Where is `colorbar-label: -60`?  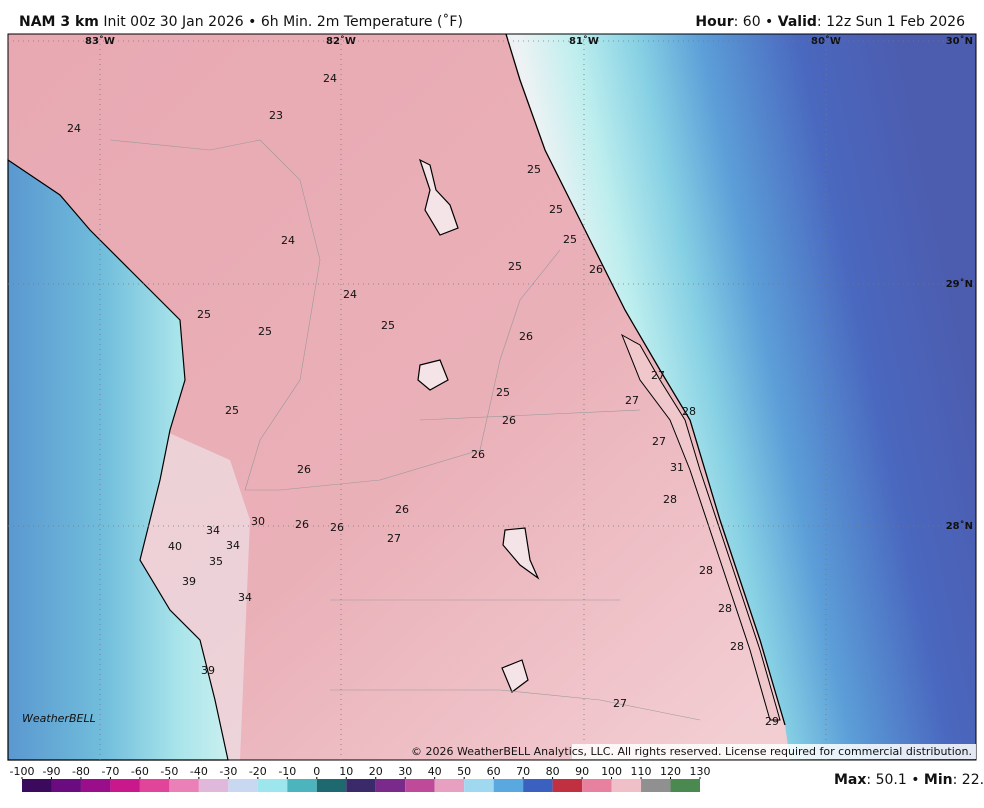
colorbar-label: -60 is located at coordinates (140, 771).